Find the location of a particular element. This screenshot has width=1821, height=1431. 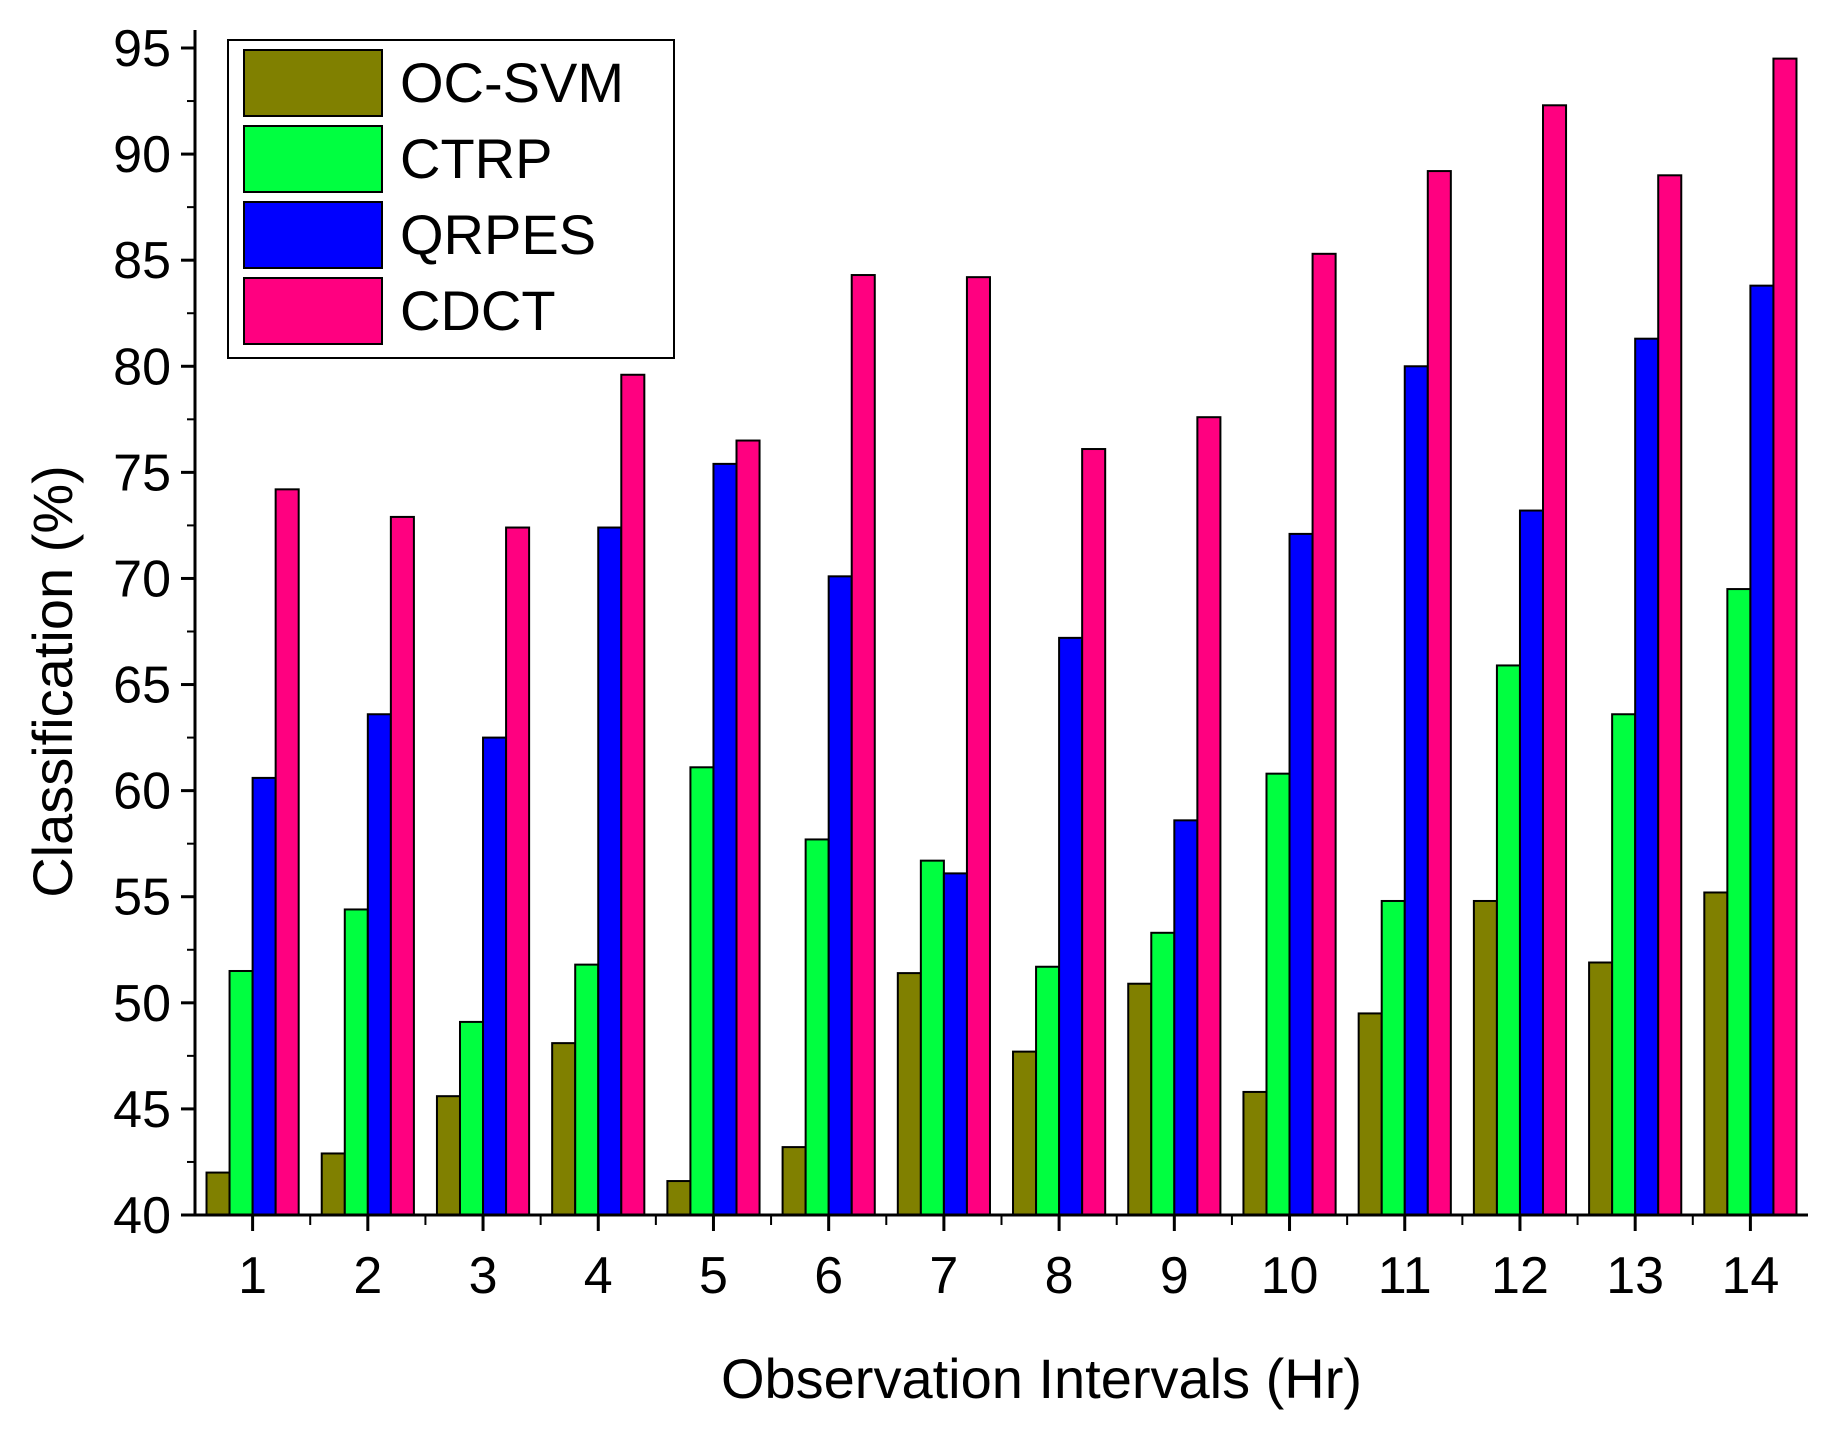

x-tick-label: 5 is located at coordinates (713, 1276).